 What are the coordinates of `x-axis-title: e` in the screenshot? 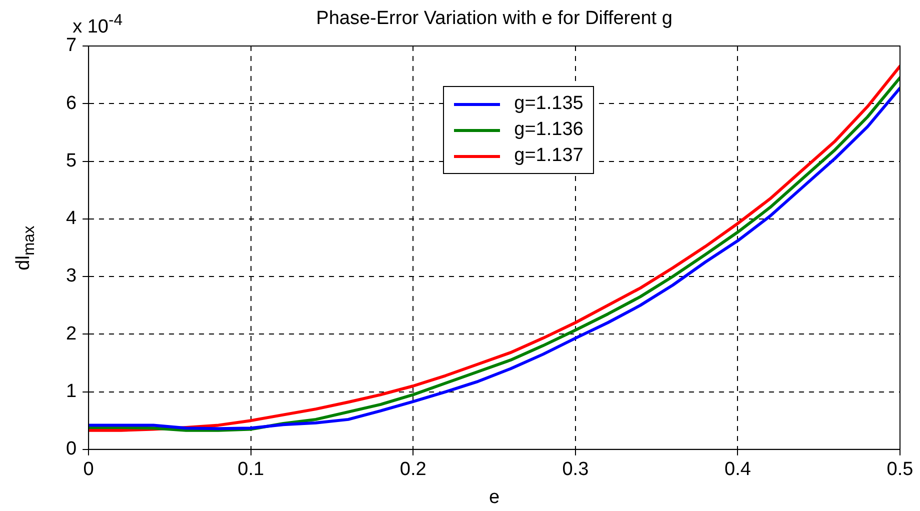 It's located at (494, 497).